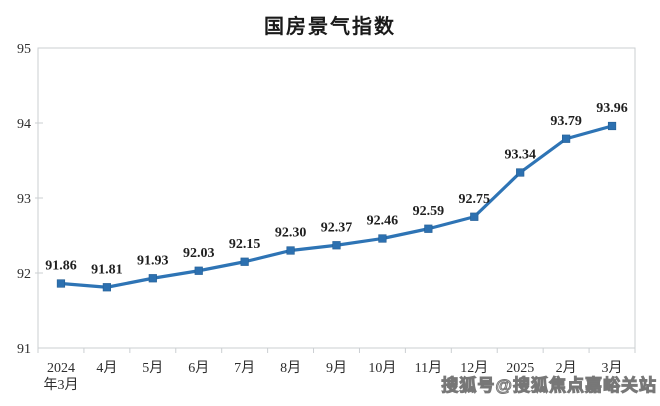 This screenshot has height=406, width=660. What do you see at coordinates (520, 155) in the screenshot?
I see `data-point-label: 93.34` at bounding box center [520, 155].